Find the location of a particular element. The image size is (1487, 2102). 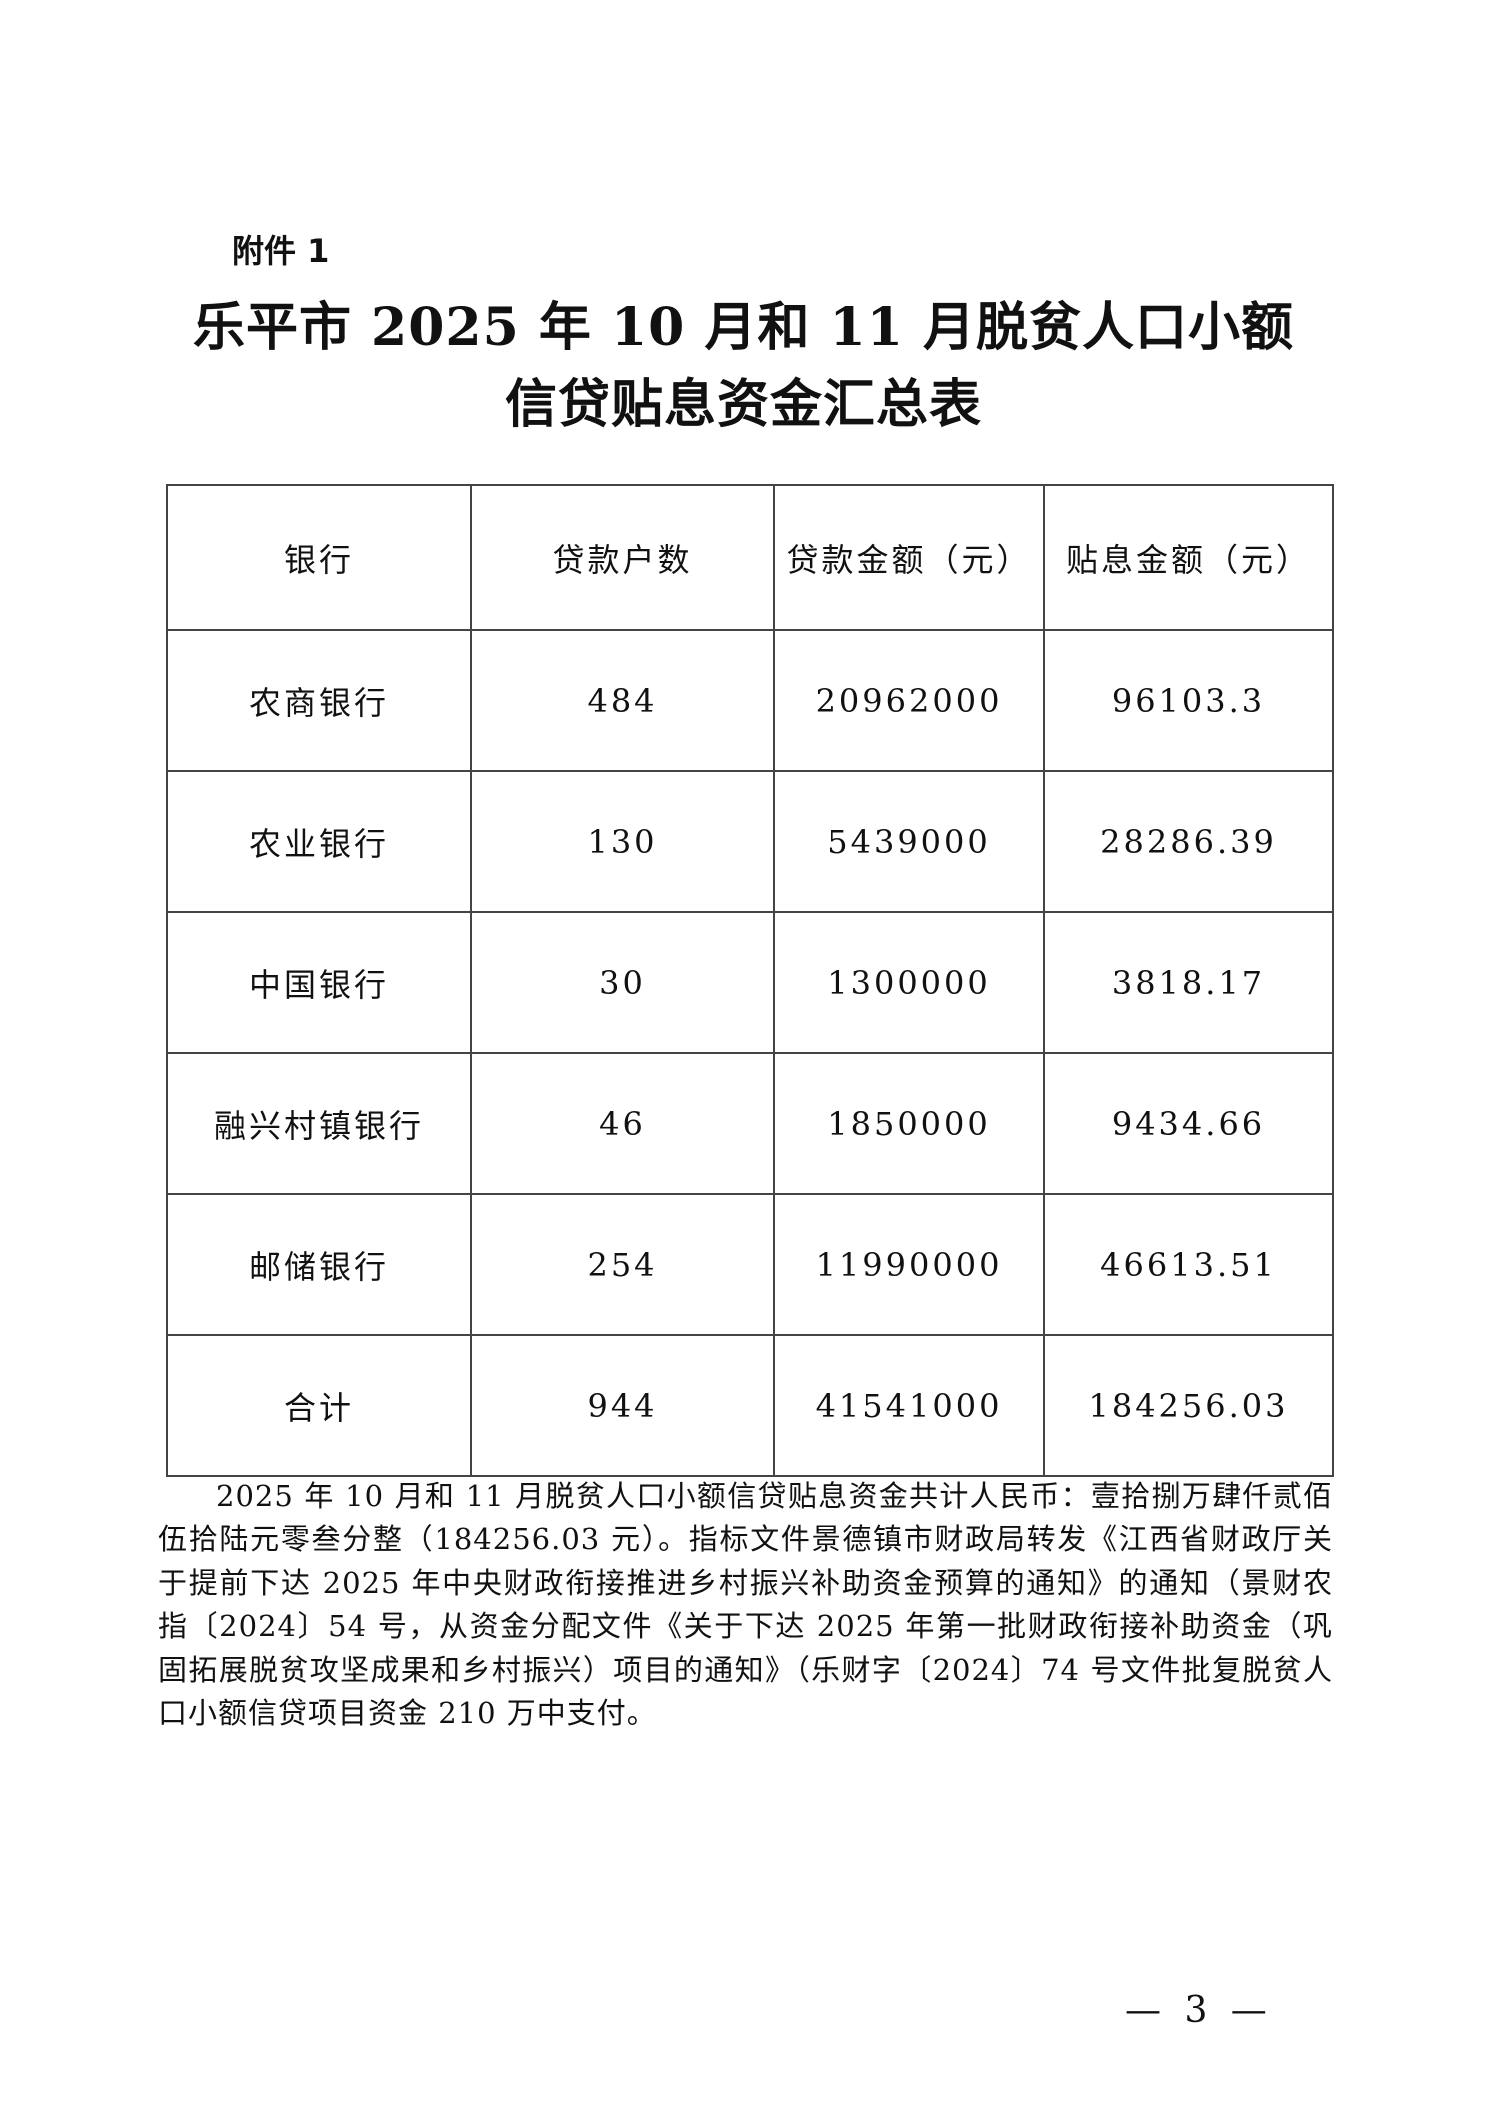

cell-subsidy-amount: 96103.3 is located at coordinates (1188, 700).